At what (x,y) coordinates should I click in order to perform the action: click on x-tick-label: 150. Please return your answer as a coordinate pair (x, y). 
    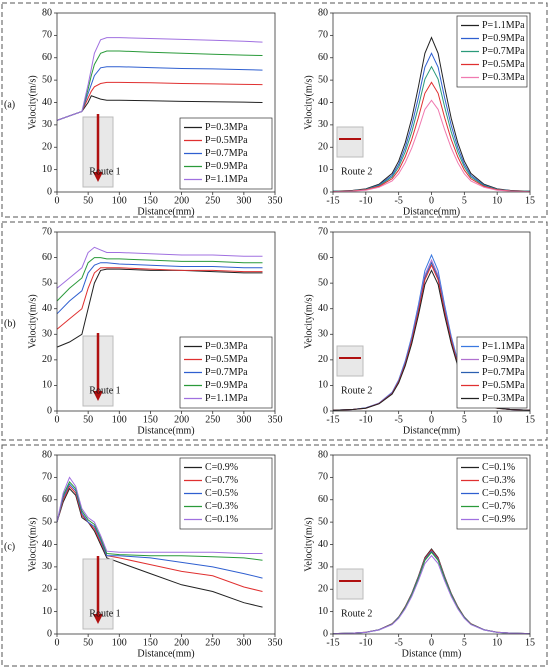
    Looking at the image, I should click on (150, 419).